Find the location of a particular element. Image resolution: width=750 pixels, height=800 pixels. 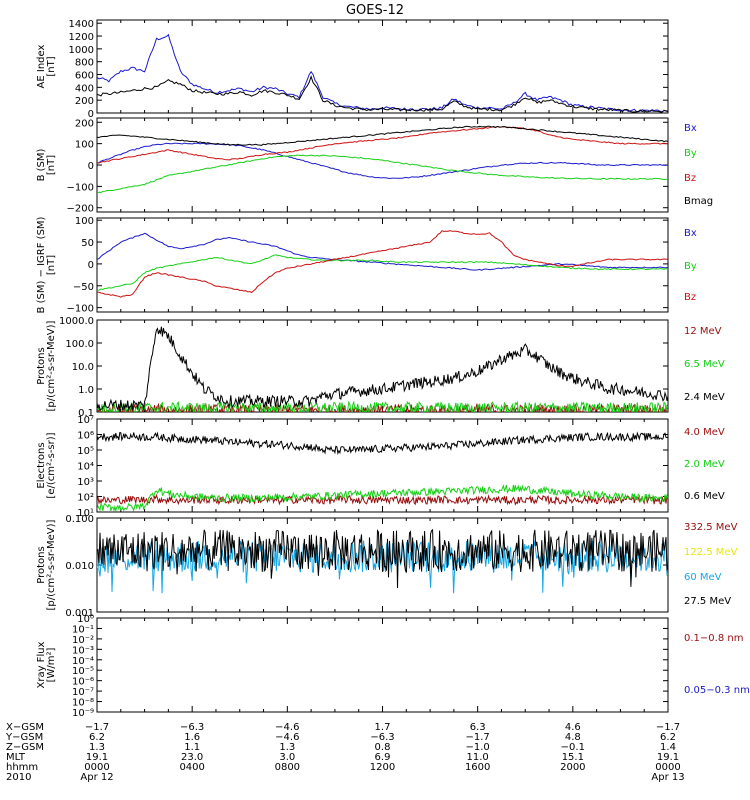

ephemeris-value: Apr 12 is located at coordinates (96, 777).